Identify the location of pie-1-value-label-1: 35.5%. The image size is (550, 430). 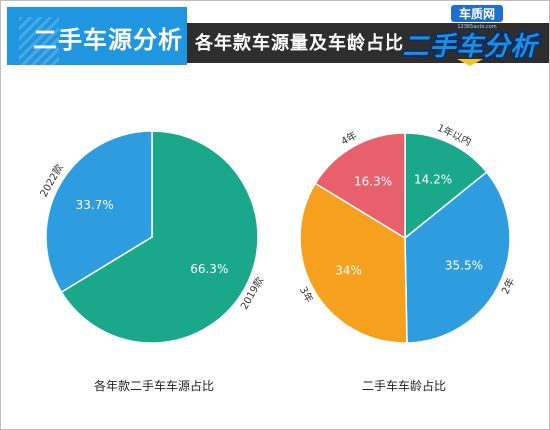
(464, 266).